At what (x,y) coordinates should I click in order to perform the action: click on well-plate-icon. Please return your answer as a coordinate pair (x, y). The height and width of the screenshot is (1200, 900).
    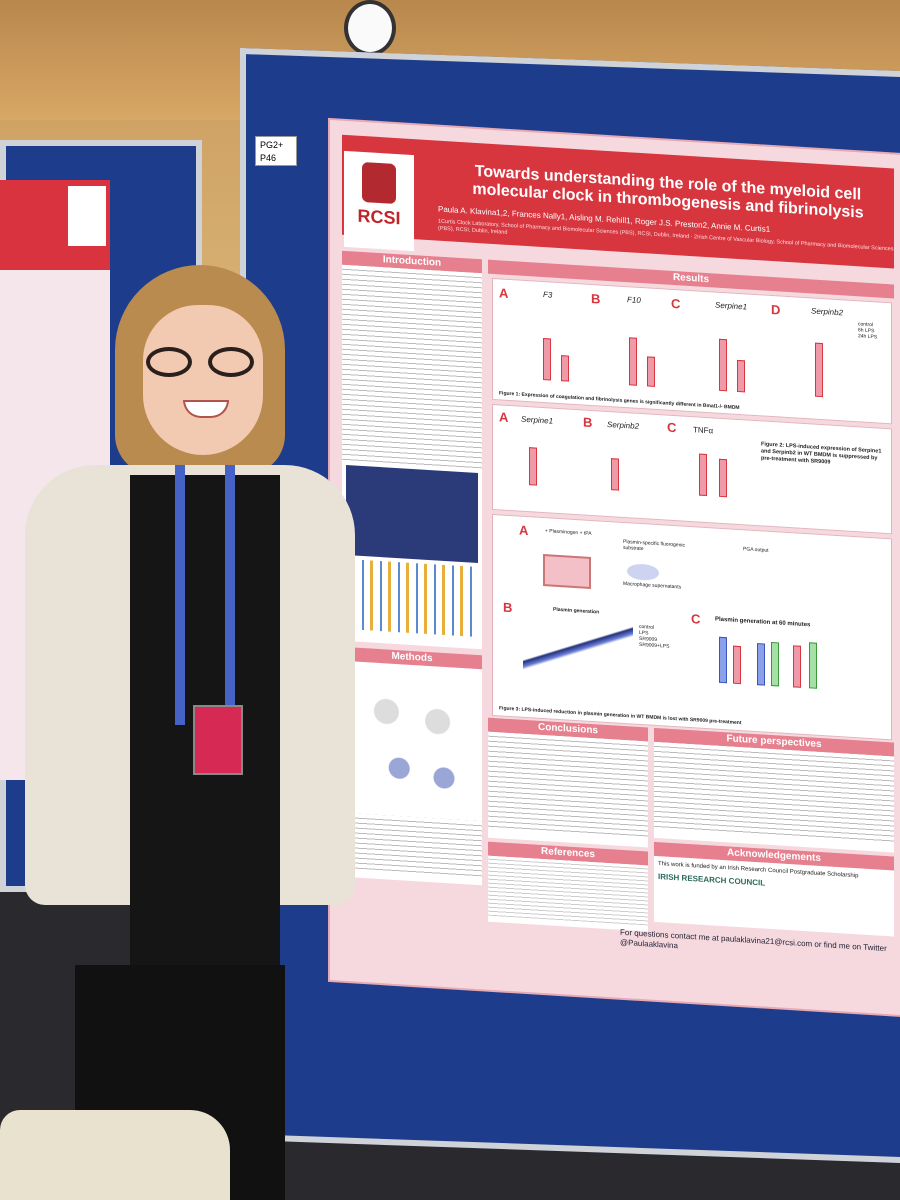
    Looking at the image, I should click on (567, 571).